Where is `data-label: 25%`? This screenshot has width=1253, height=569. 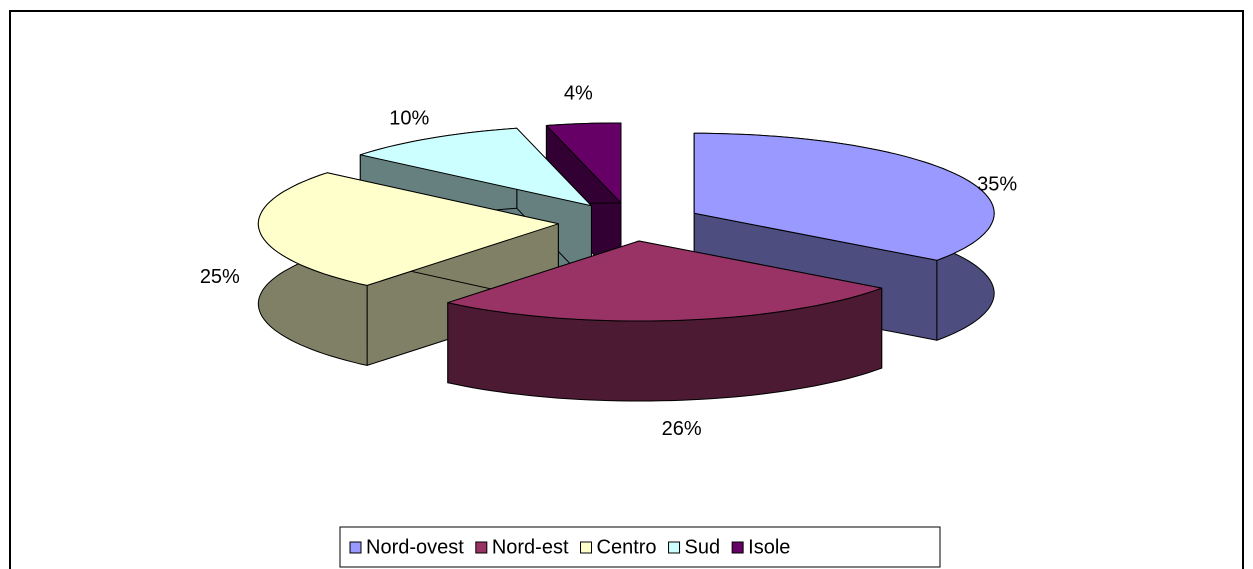 data-label: 25% is located at coordinates (220, 277).